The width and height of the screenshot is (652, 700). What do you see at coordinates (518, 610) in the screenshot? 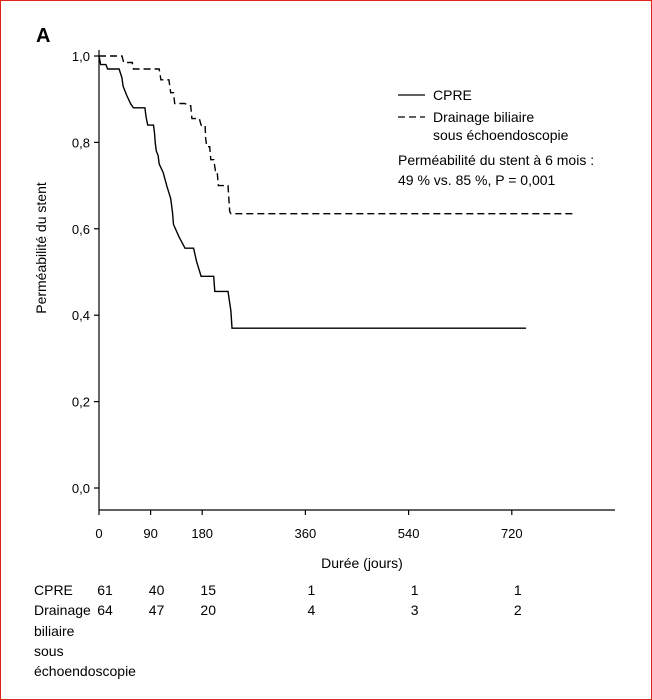
I see `risk-count: 2` at bounding box center [518, 610].